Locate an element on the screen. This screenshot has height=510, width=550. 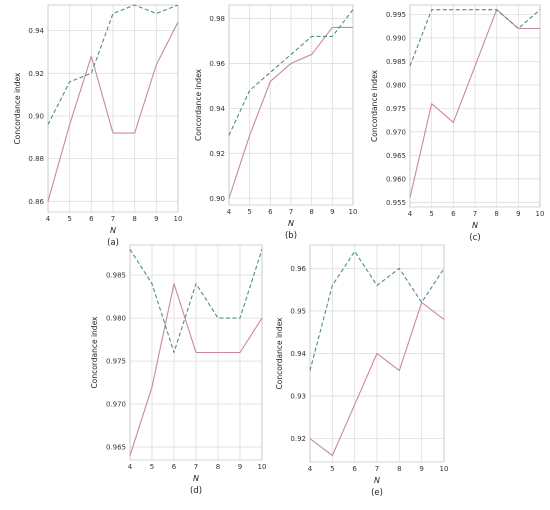
panel-caption: (b) is located at coordinates (291, 236).